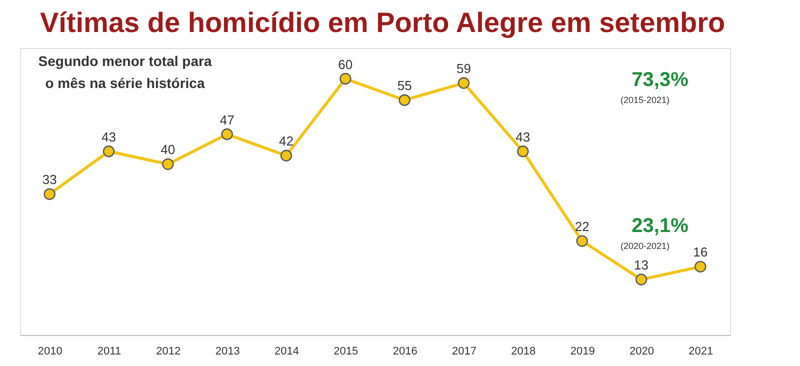  What do you see at coordinates (345, 64) in the screenshot?
I see `data-label: 60` at bounding box center [345, 64].